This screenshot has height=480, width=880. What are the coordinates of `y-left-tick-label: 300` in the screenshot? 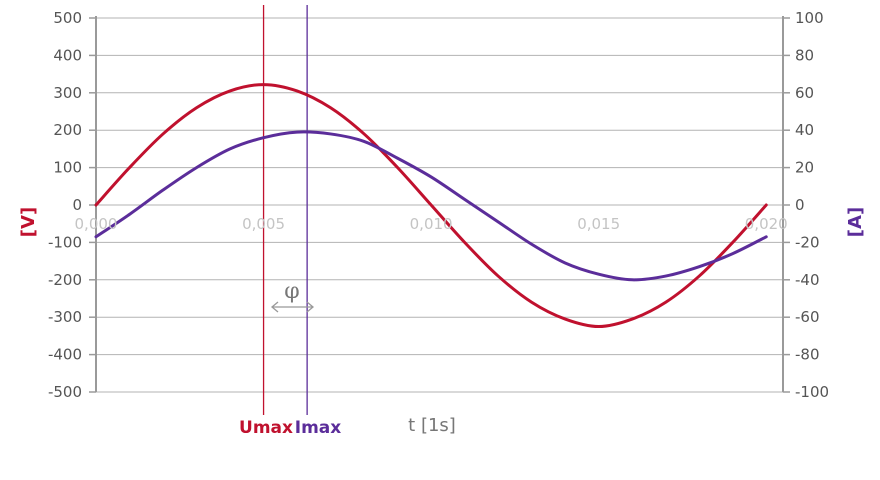 It's located at (67, 93).